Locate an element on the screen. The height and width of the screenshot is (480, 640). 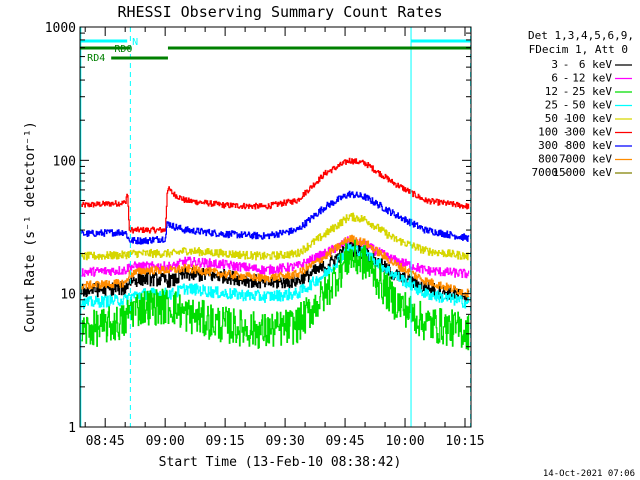
series-line-300-800-kev is located at coordinates (275, 217).